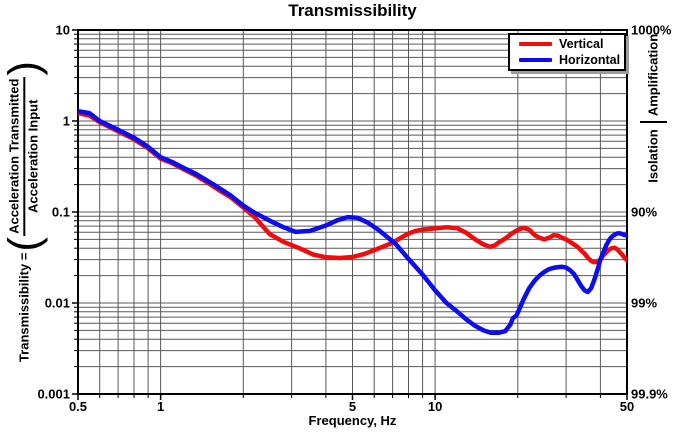 Image resolution: width=678 pixels, height=434 pixels. I want to click on amplification-isolation-divider, so click(653, 122).